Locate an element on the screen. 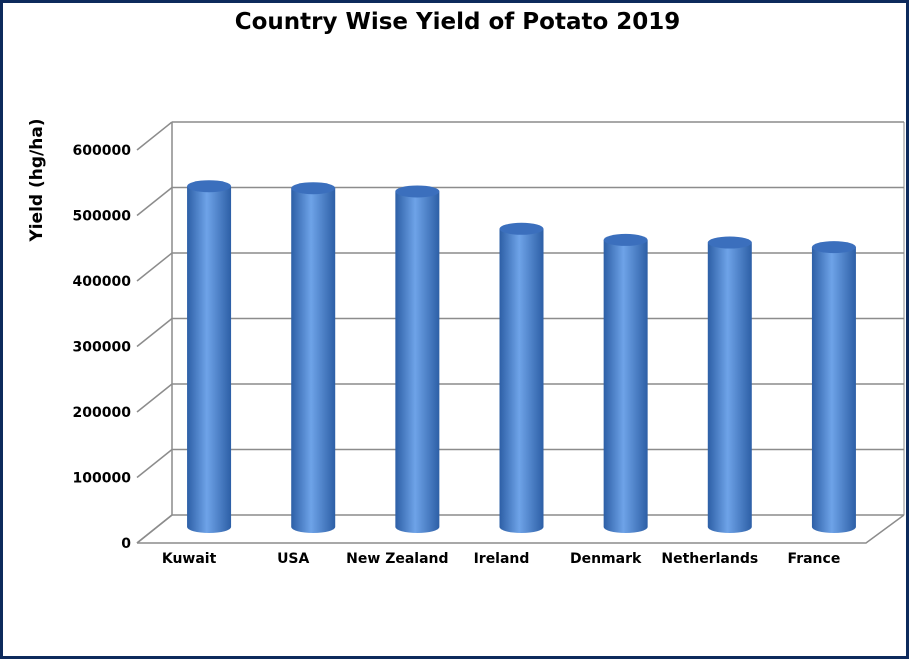 This screenshot has width=909, height=659. y-tick-label: 600000 is located at coordinates (102, 151).